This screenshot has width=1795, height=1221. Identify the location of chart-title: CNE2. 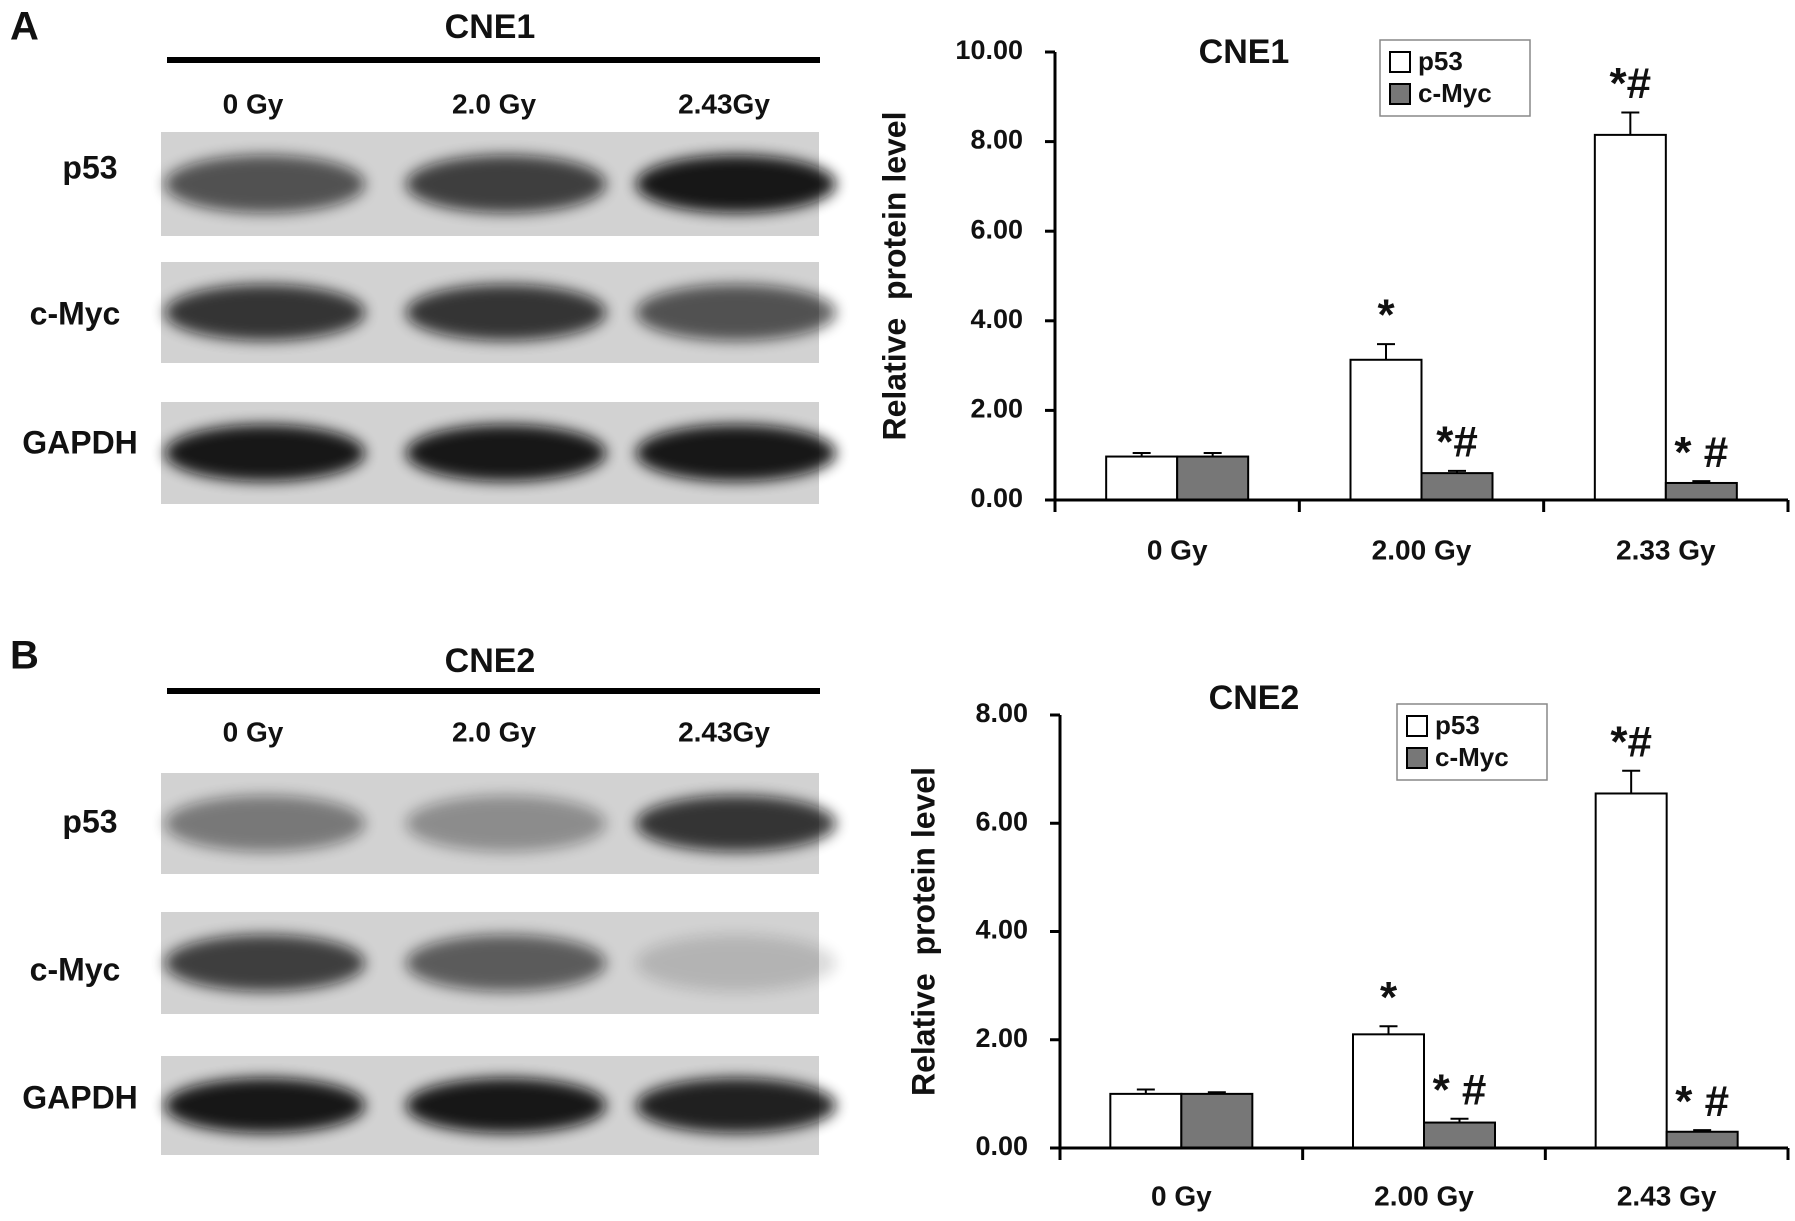
(1254, 698).